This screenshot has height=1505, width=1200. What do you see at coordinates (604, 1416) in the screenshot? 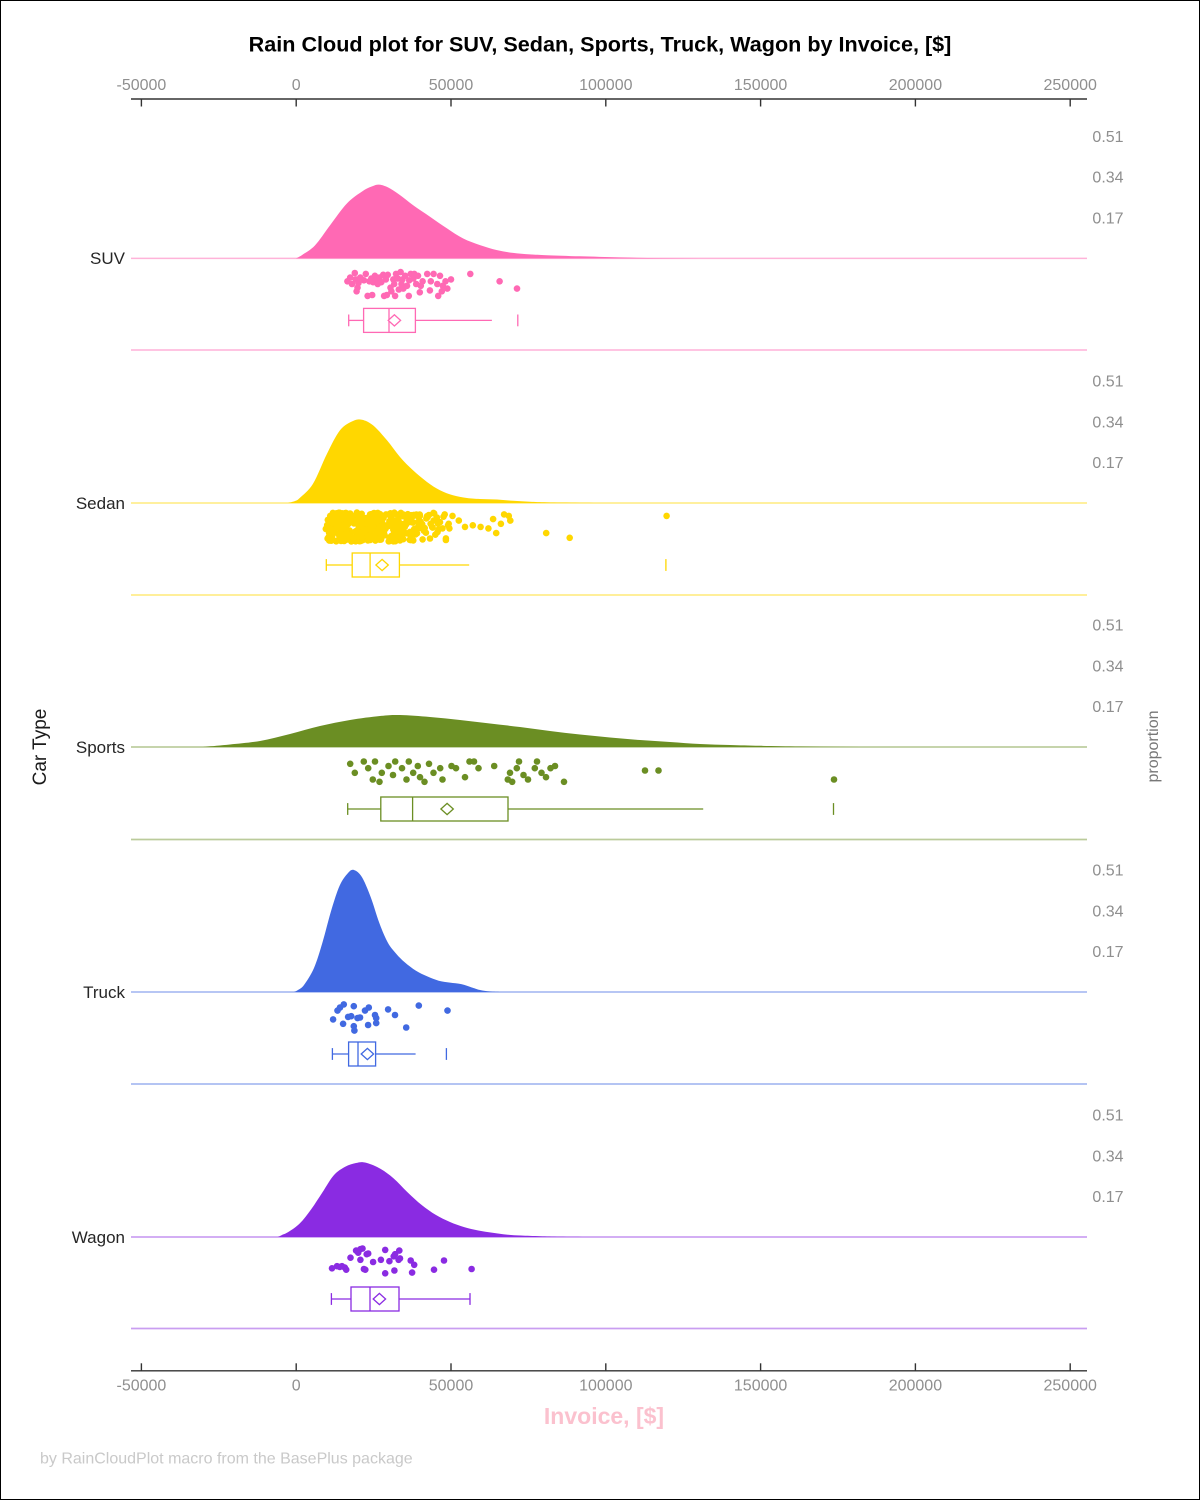
I see `svg-text: Invoice, [$]` at bounding box center [604, 1416].